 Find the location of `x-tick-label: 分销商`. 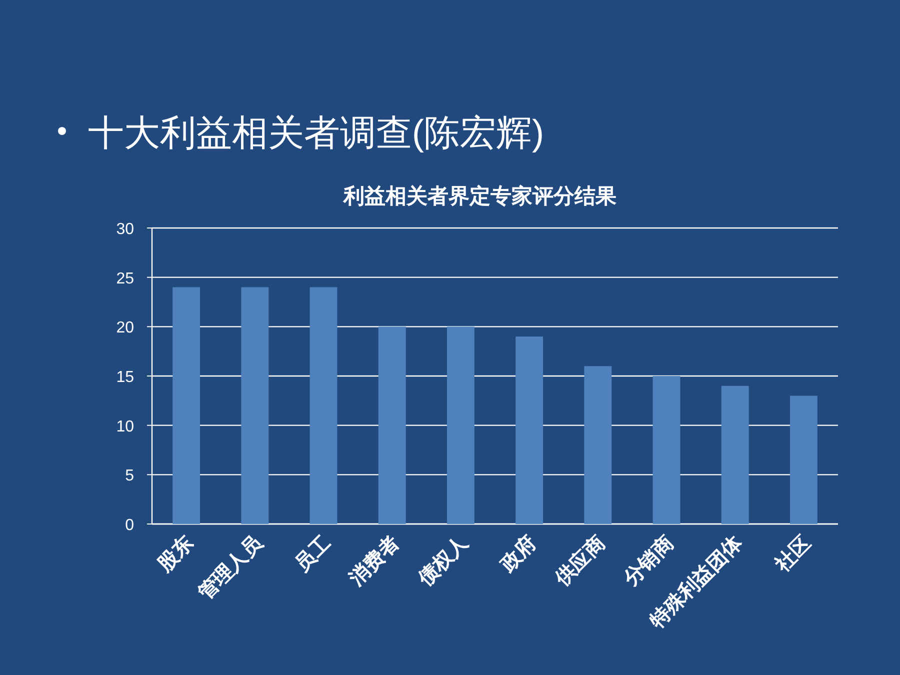

x-tick-label: 分销商 is located at coordinates (648, 561).